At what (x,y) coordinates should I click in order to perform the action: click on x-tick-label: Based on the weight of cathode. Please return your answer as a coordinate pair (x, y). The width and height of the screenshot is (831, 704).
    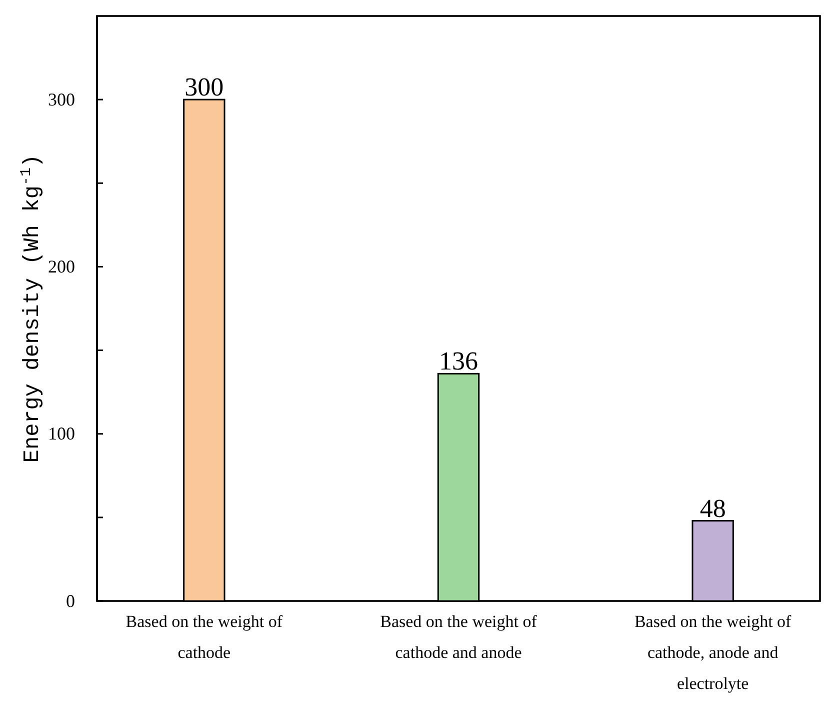
    Looking at the image, I should click on (204, 637).